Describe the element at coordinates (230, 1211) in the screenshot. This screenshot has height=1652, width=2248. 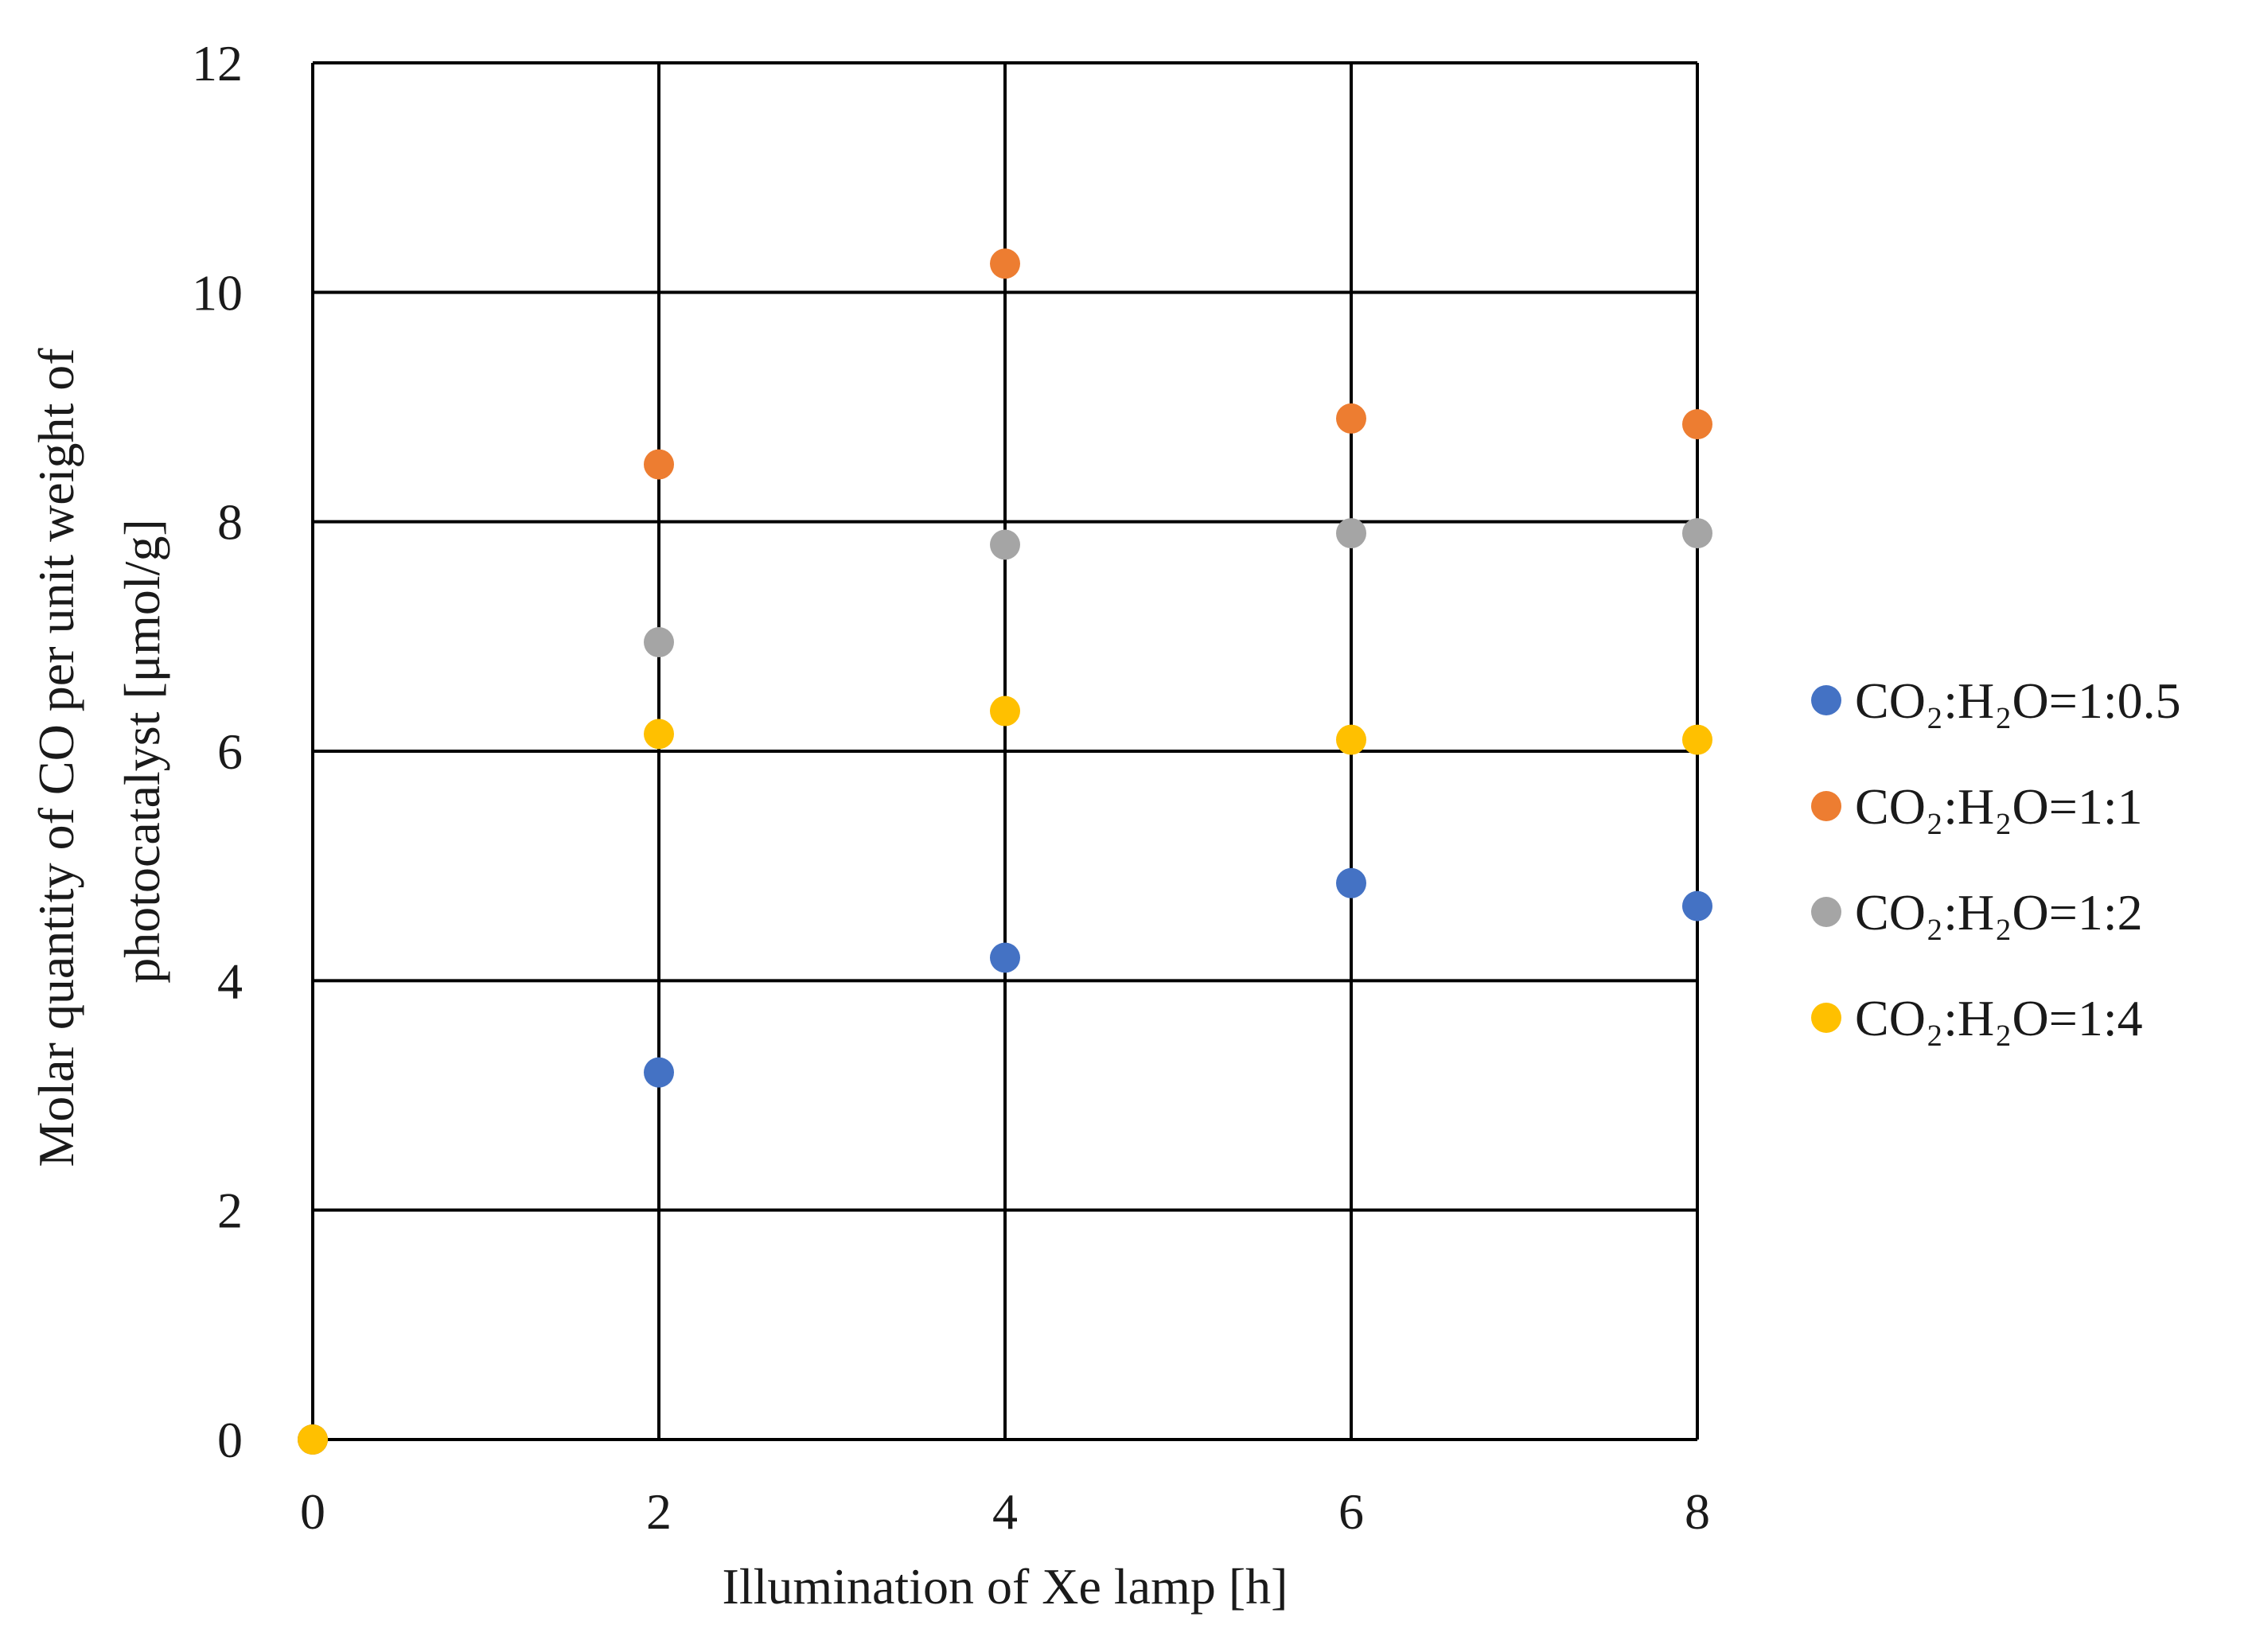
I see `y-tick-label: 2` at that location.